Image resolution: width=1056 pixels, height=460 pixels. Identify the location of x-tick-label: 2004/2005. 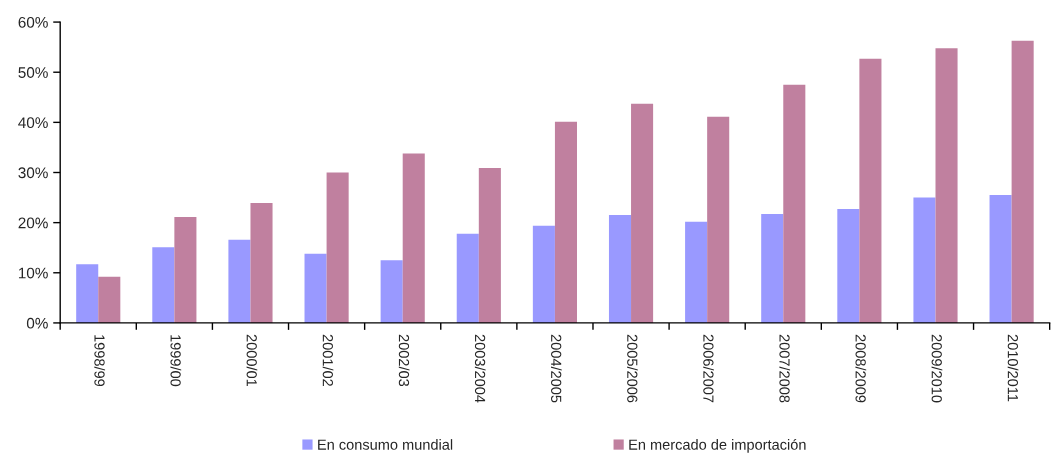
(556, 368).